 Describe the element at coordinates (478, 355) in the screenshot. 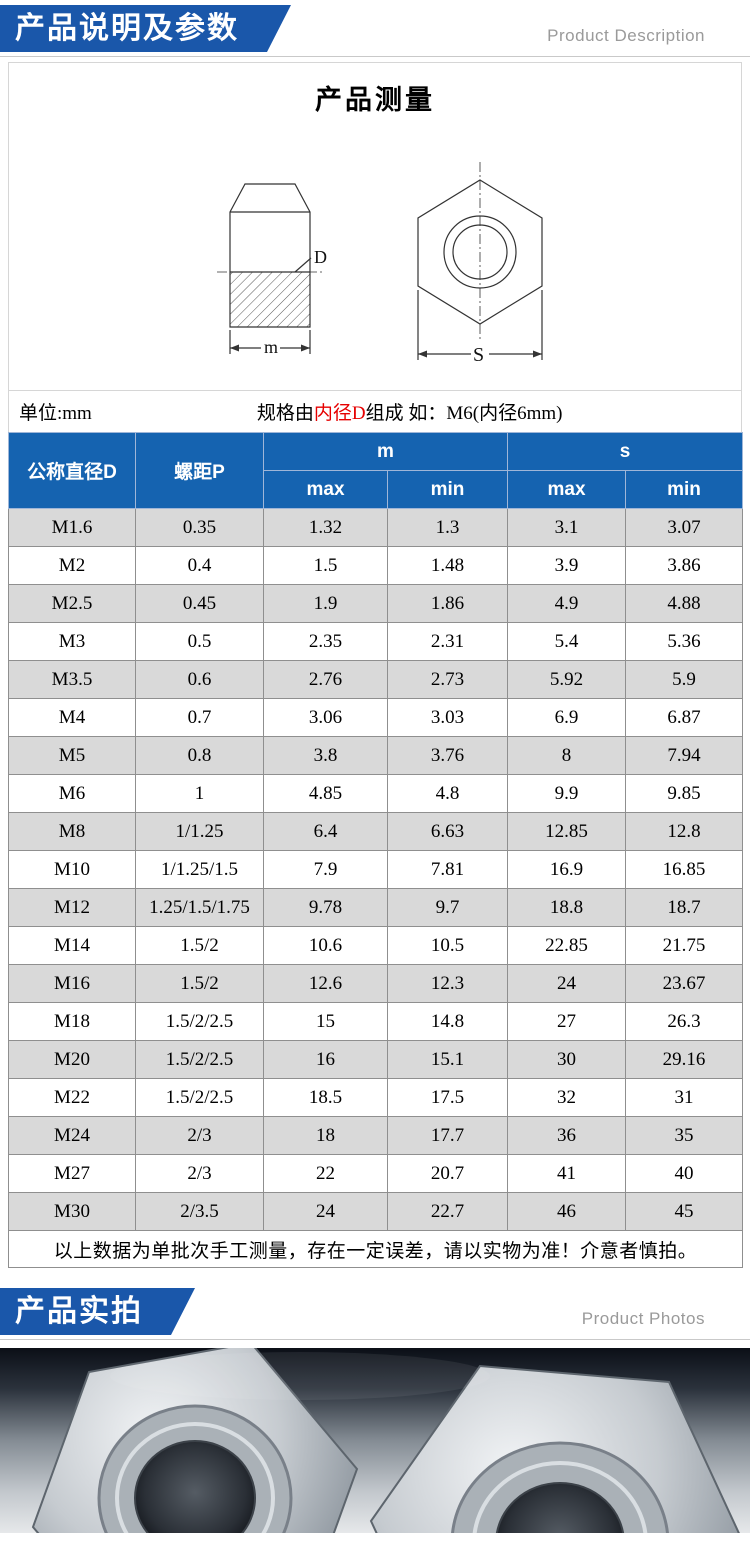

I see `dim-label-s: S` at that location.